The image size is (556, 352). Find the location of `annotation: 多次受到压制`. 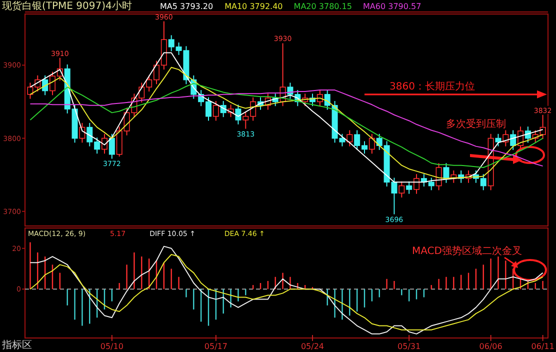

annotation: 多次受到压制 is located at coordinates (476, 124).